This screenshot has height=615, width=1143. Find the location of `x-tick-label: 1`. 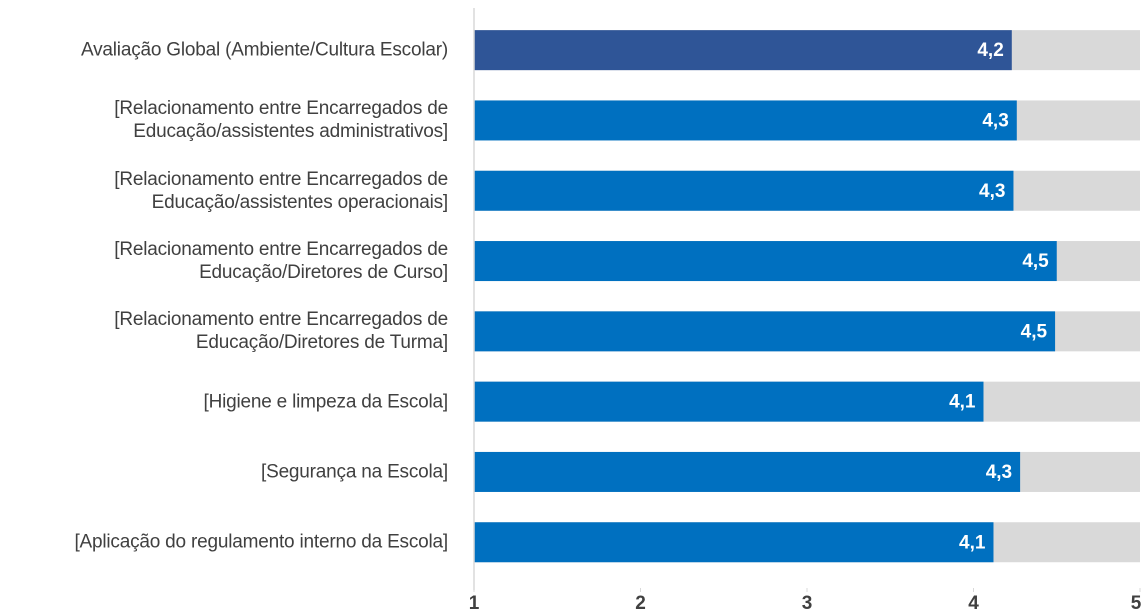

x-tick-label: 1 is located at coordinates (474, 603).